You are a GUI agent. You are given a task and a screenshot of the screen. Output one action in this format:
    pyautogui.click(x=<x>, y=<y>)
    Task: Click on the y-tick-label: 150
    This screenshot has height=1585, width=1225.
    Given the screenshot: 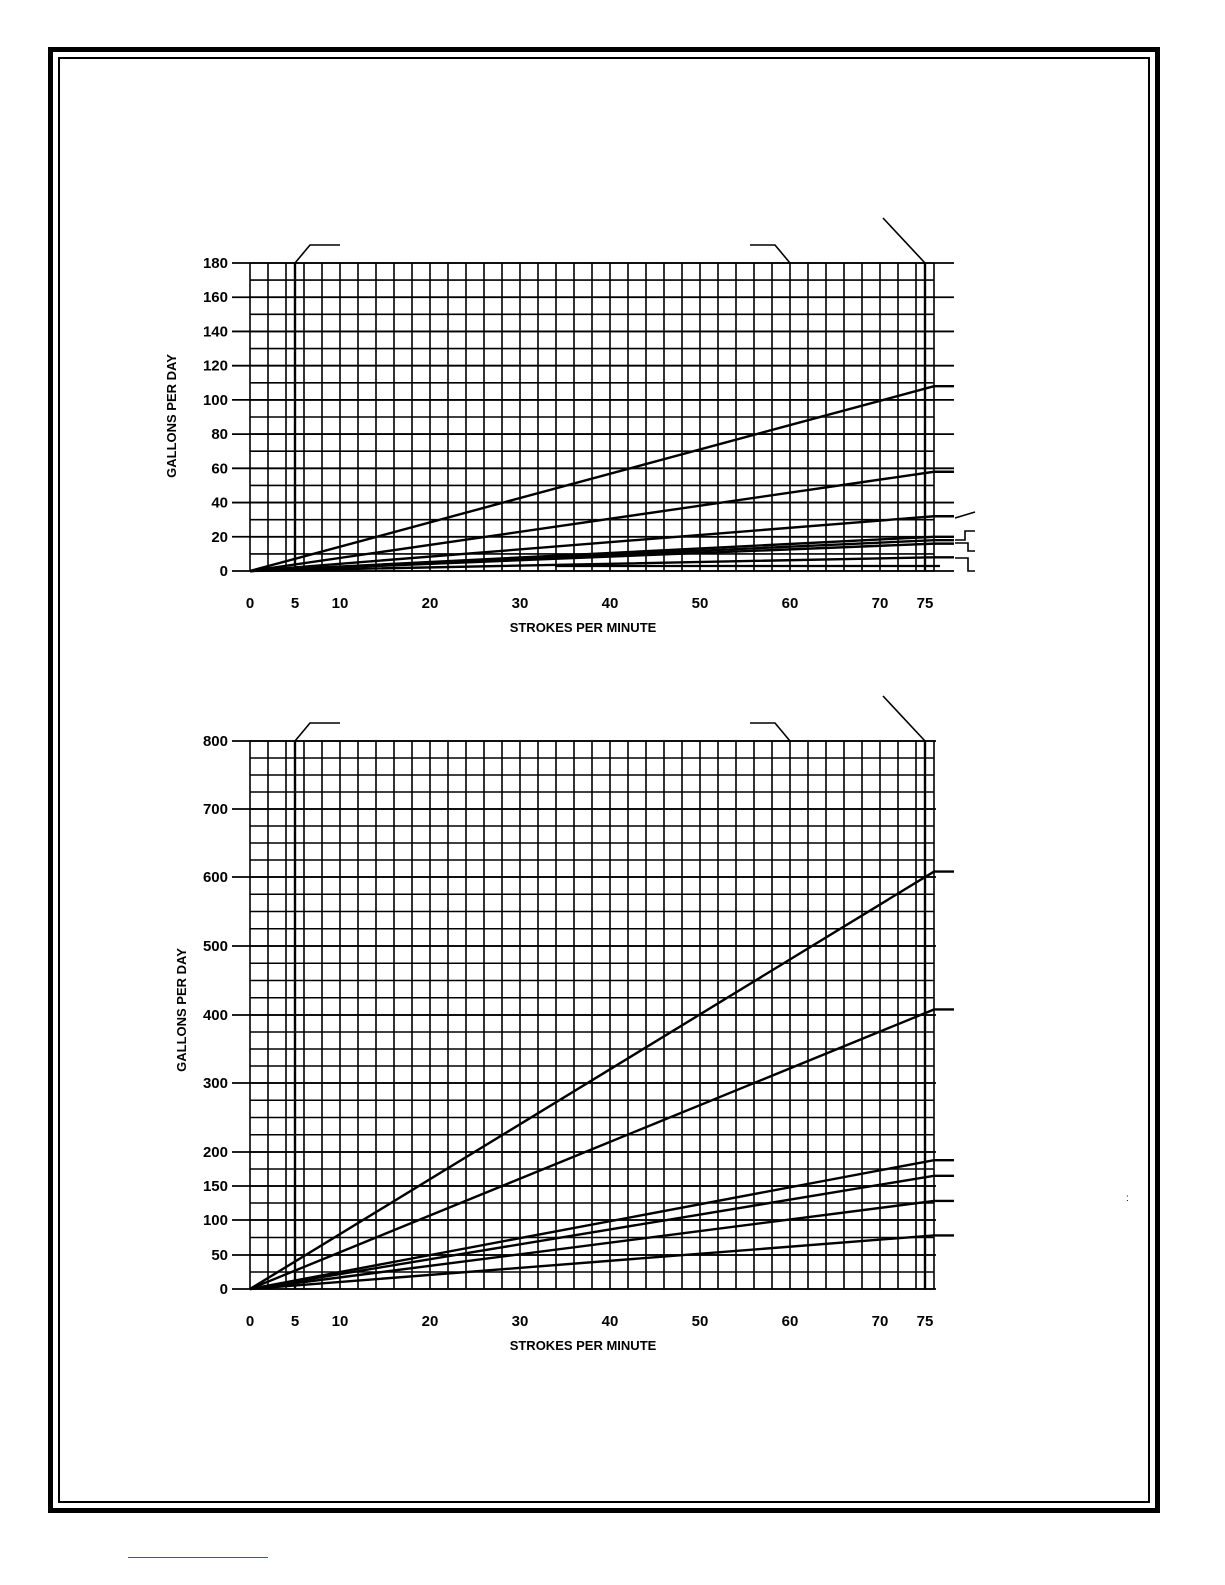 What is the action you would take?
    pyautogui.click(x=215, y=1186)
    